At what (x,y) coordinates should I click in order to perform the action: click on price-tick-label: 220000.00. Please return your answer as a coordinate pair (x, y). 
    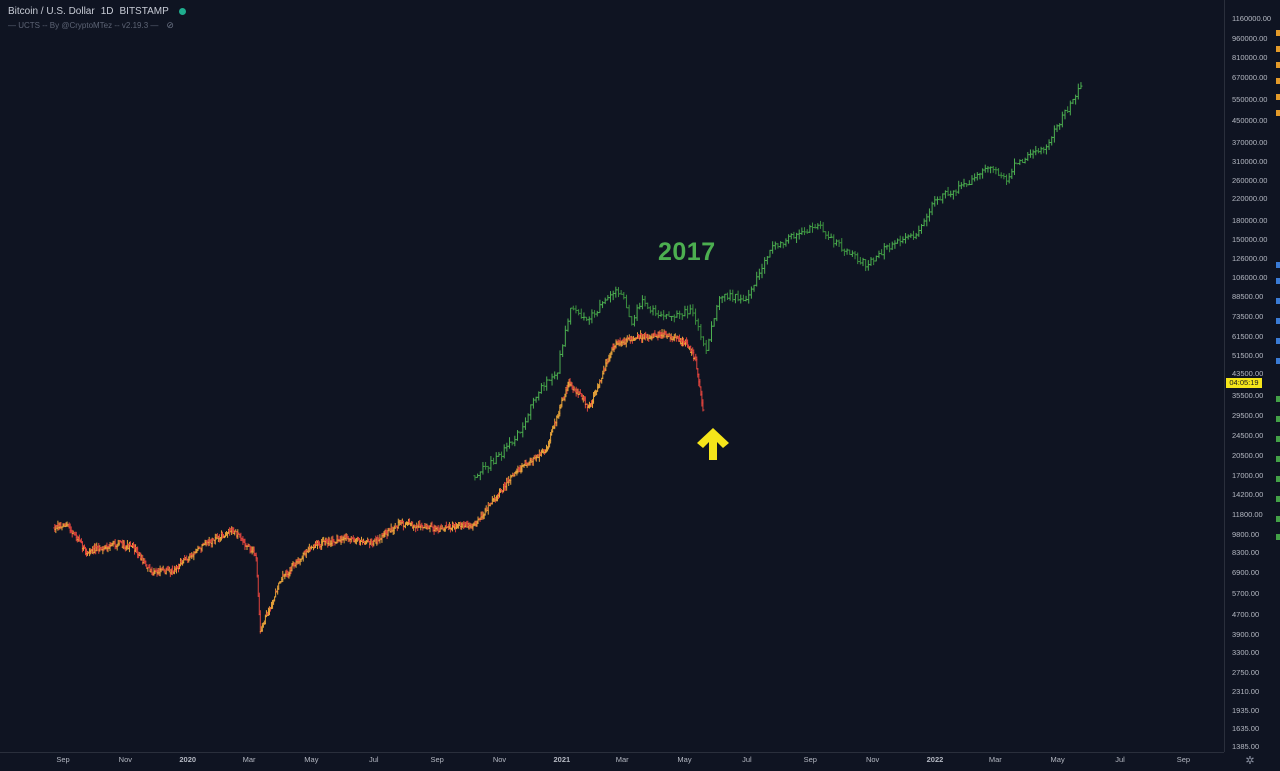
    Looking at the image, I should click on (1250, 198).